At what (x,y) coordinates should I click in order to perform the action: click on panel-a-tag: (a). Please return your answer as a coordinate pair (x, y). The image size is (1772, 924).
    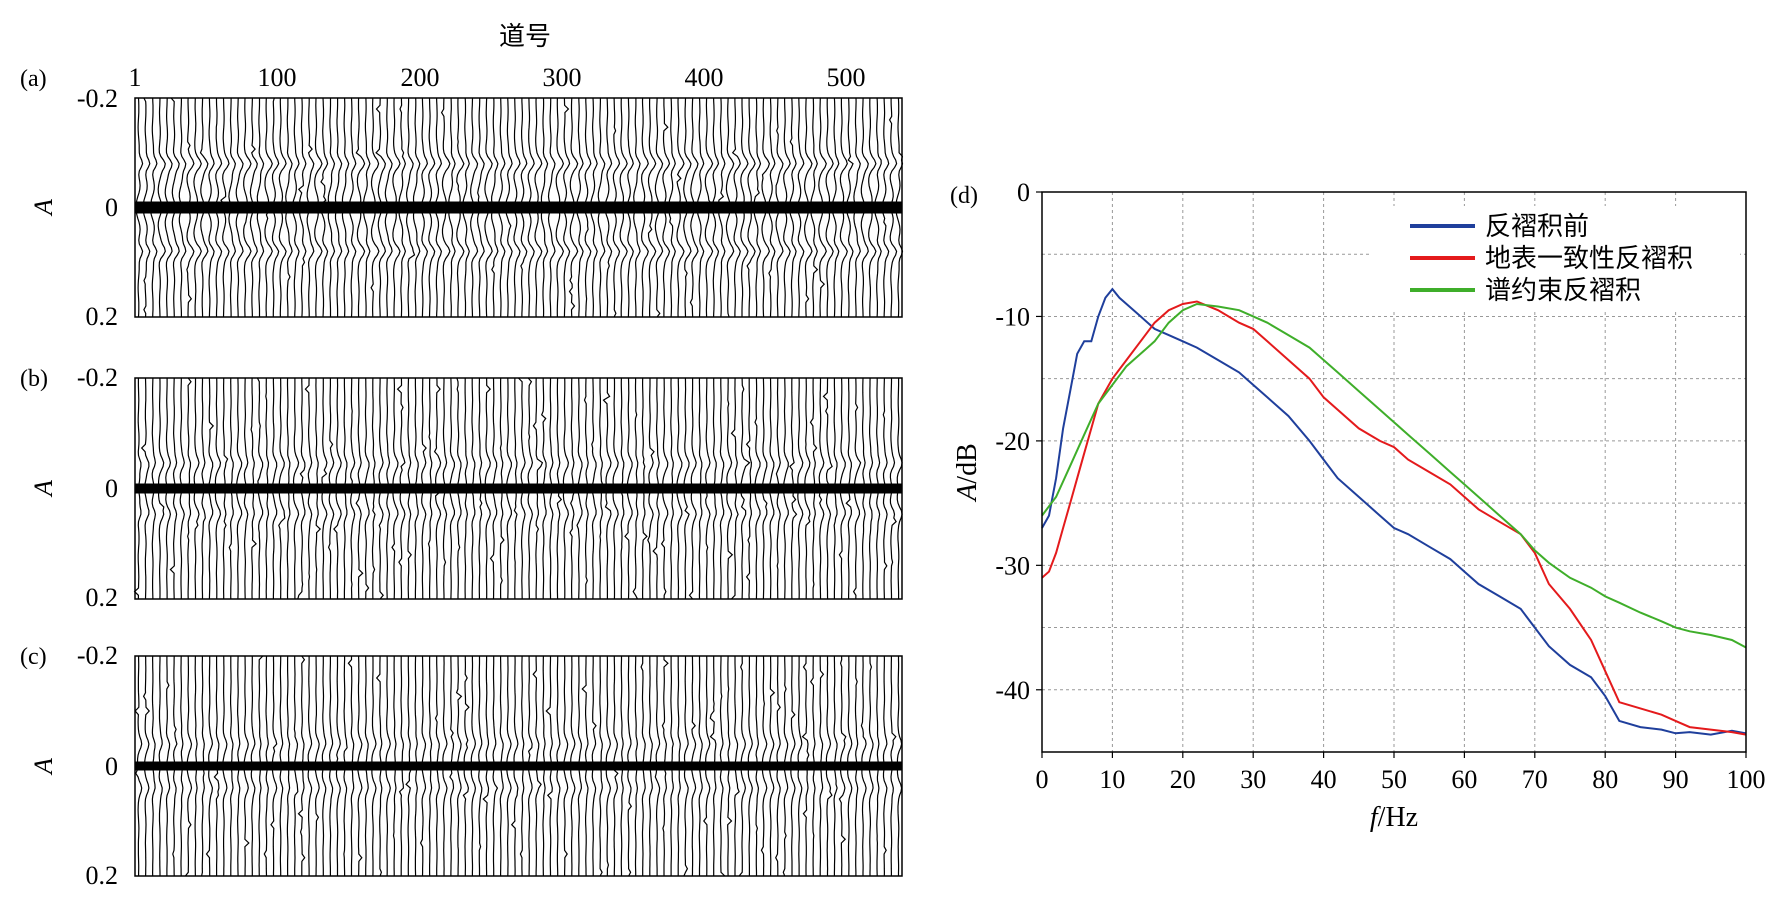
    Looking at the image, I should click on (33, 79).